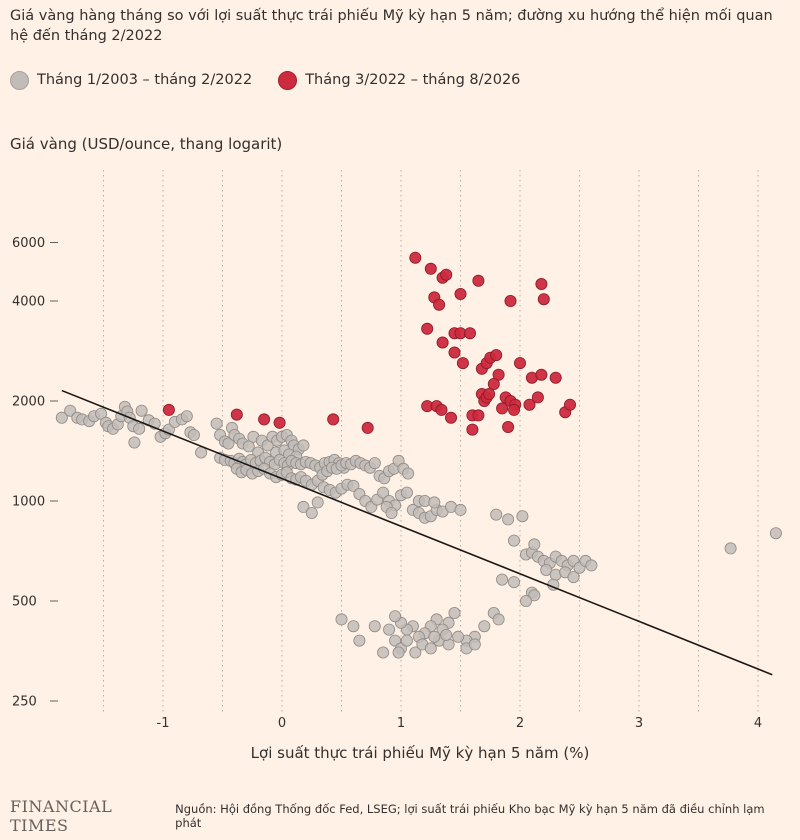 This screenshot has height=840, width=800. Describe the element at coordinates (146, 144) in the screenshot. I see `y-axis-label: Giá vàng (USD/ounce, thang logarit)` at that location.